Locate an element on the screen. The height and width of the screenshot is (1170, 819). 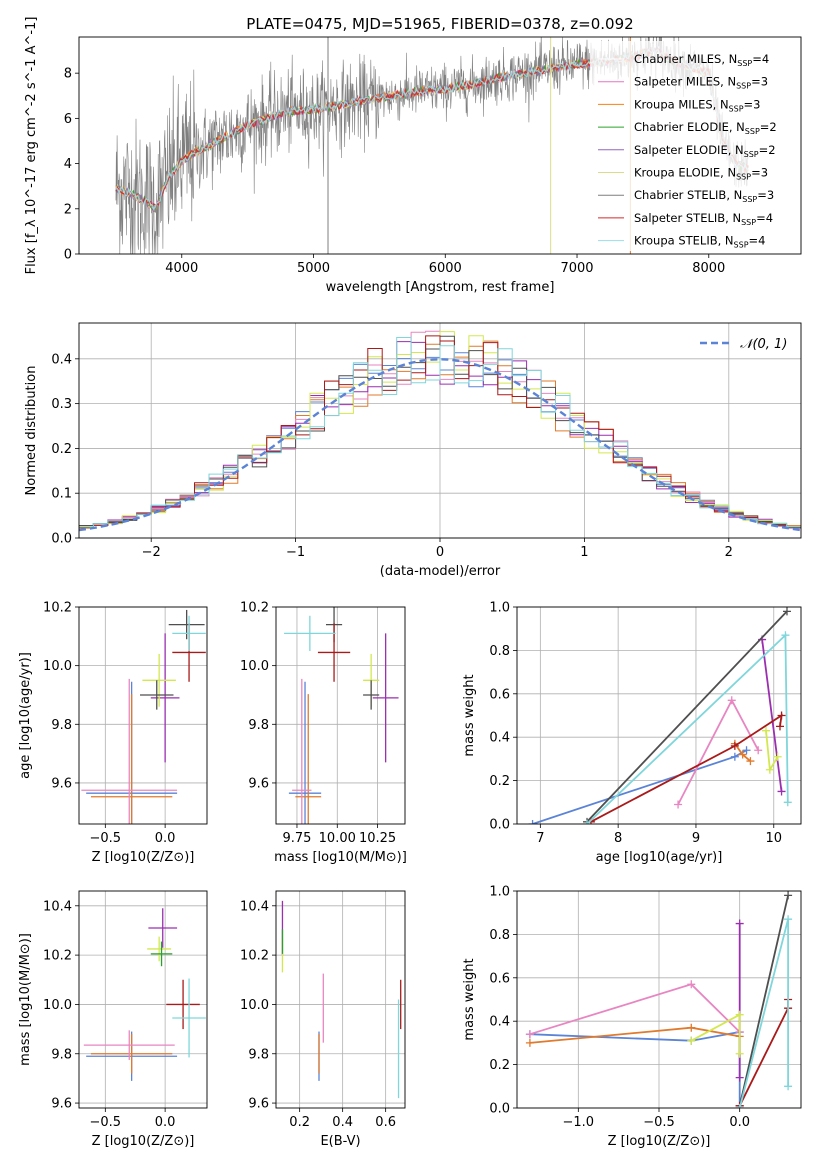
x-tick-label: 0.6 is located at coordinates (385, 1122).